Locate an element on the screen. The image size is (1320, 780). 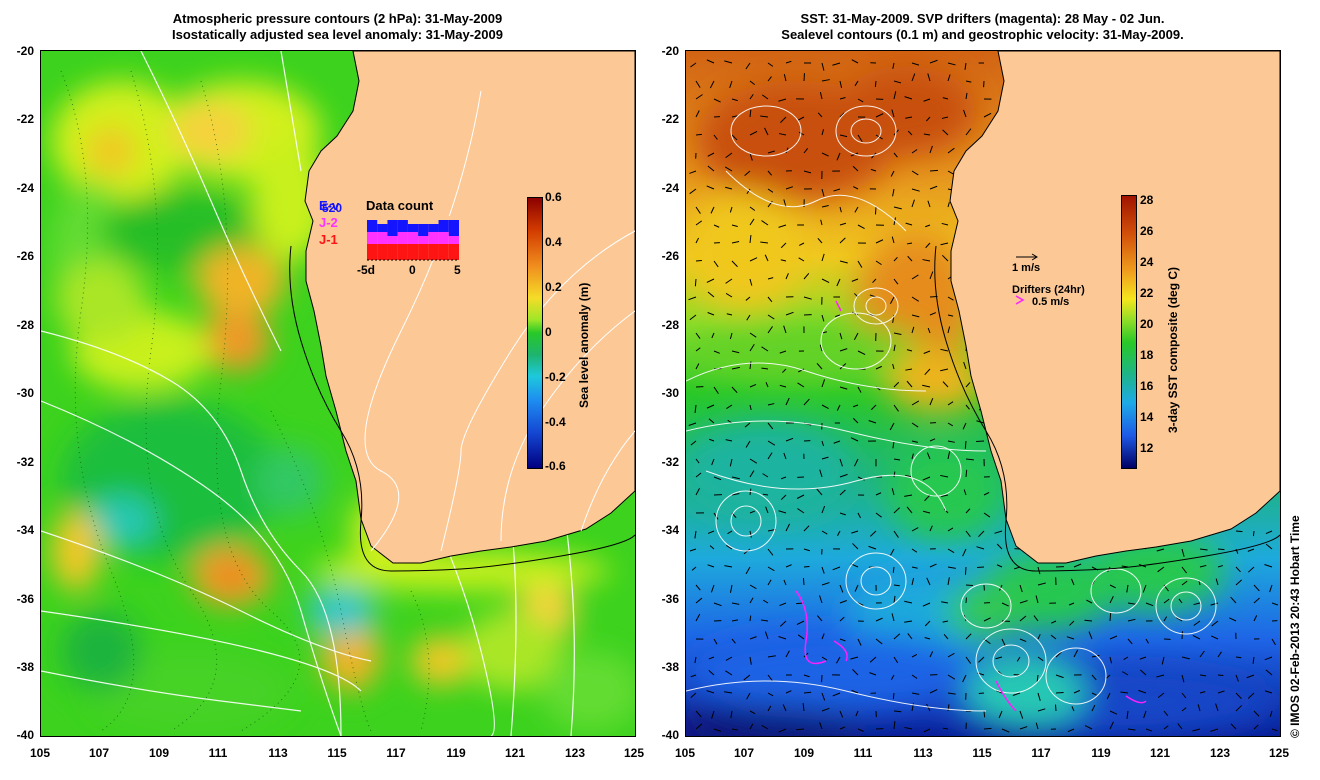
left-cb-tick-4: -0.2 is located at coordinates (555, 377).